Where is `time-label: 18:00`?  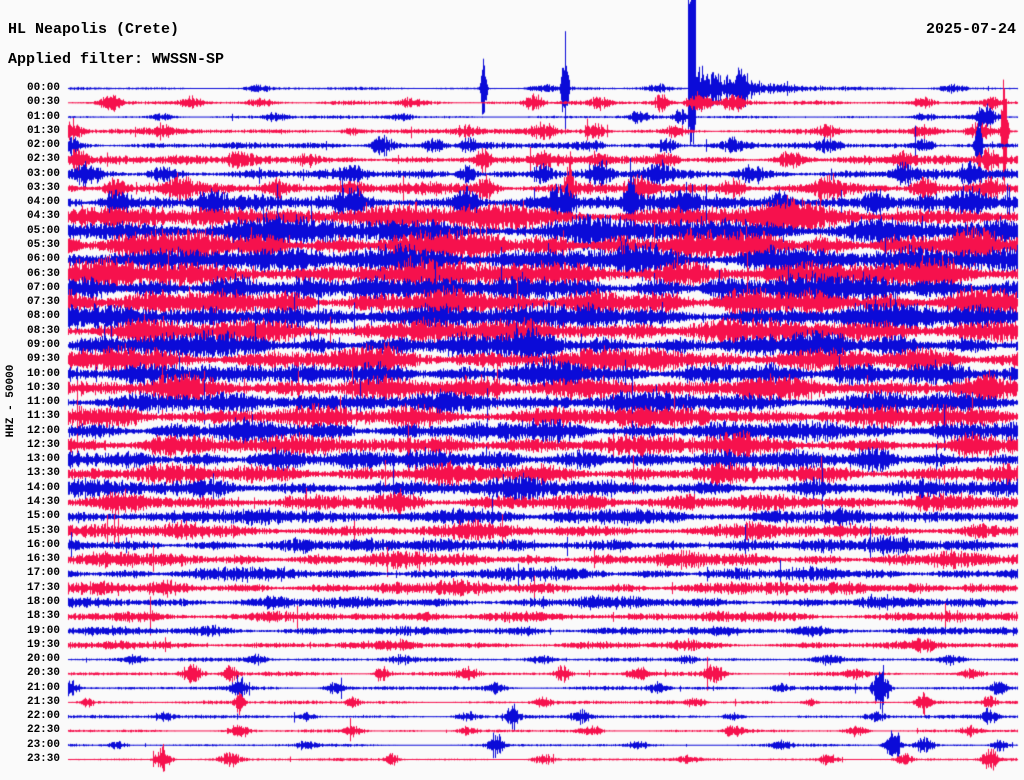 time-label: 18:00 is located at coordinates (43, 601).